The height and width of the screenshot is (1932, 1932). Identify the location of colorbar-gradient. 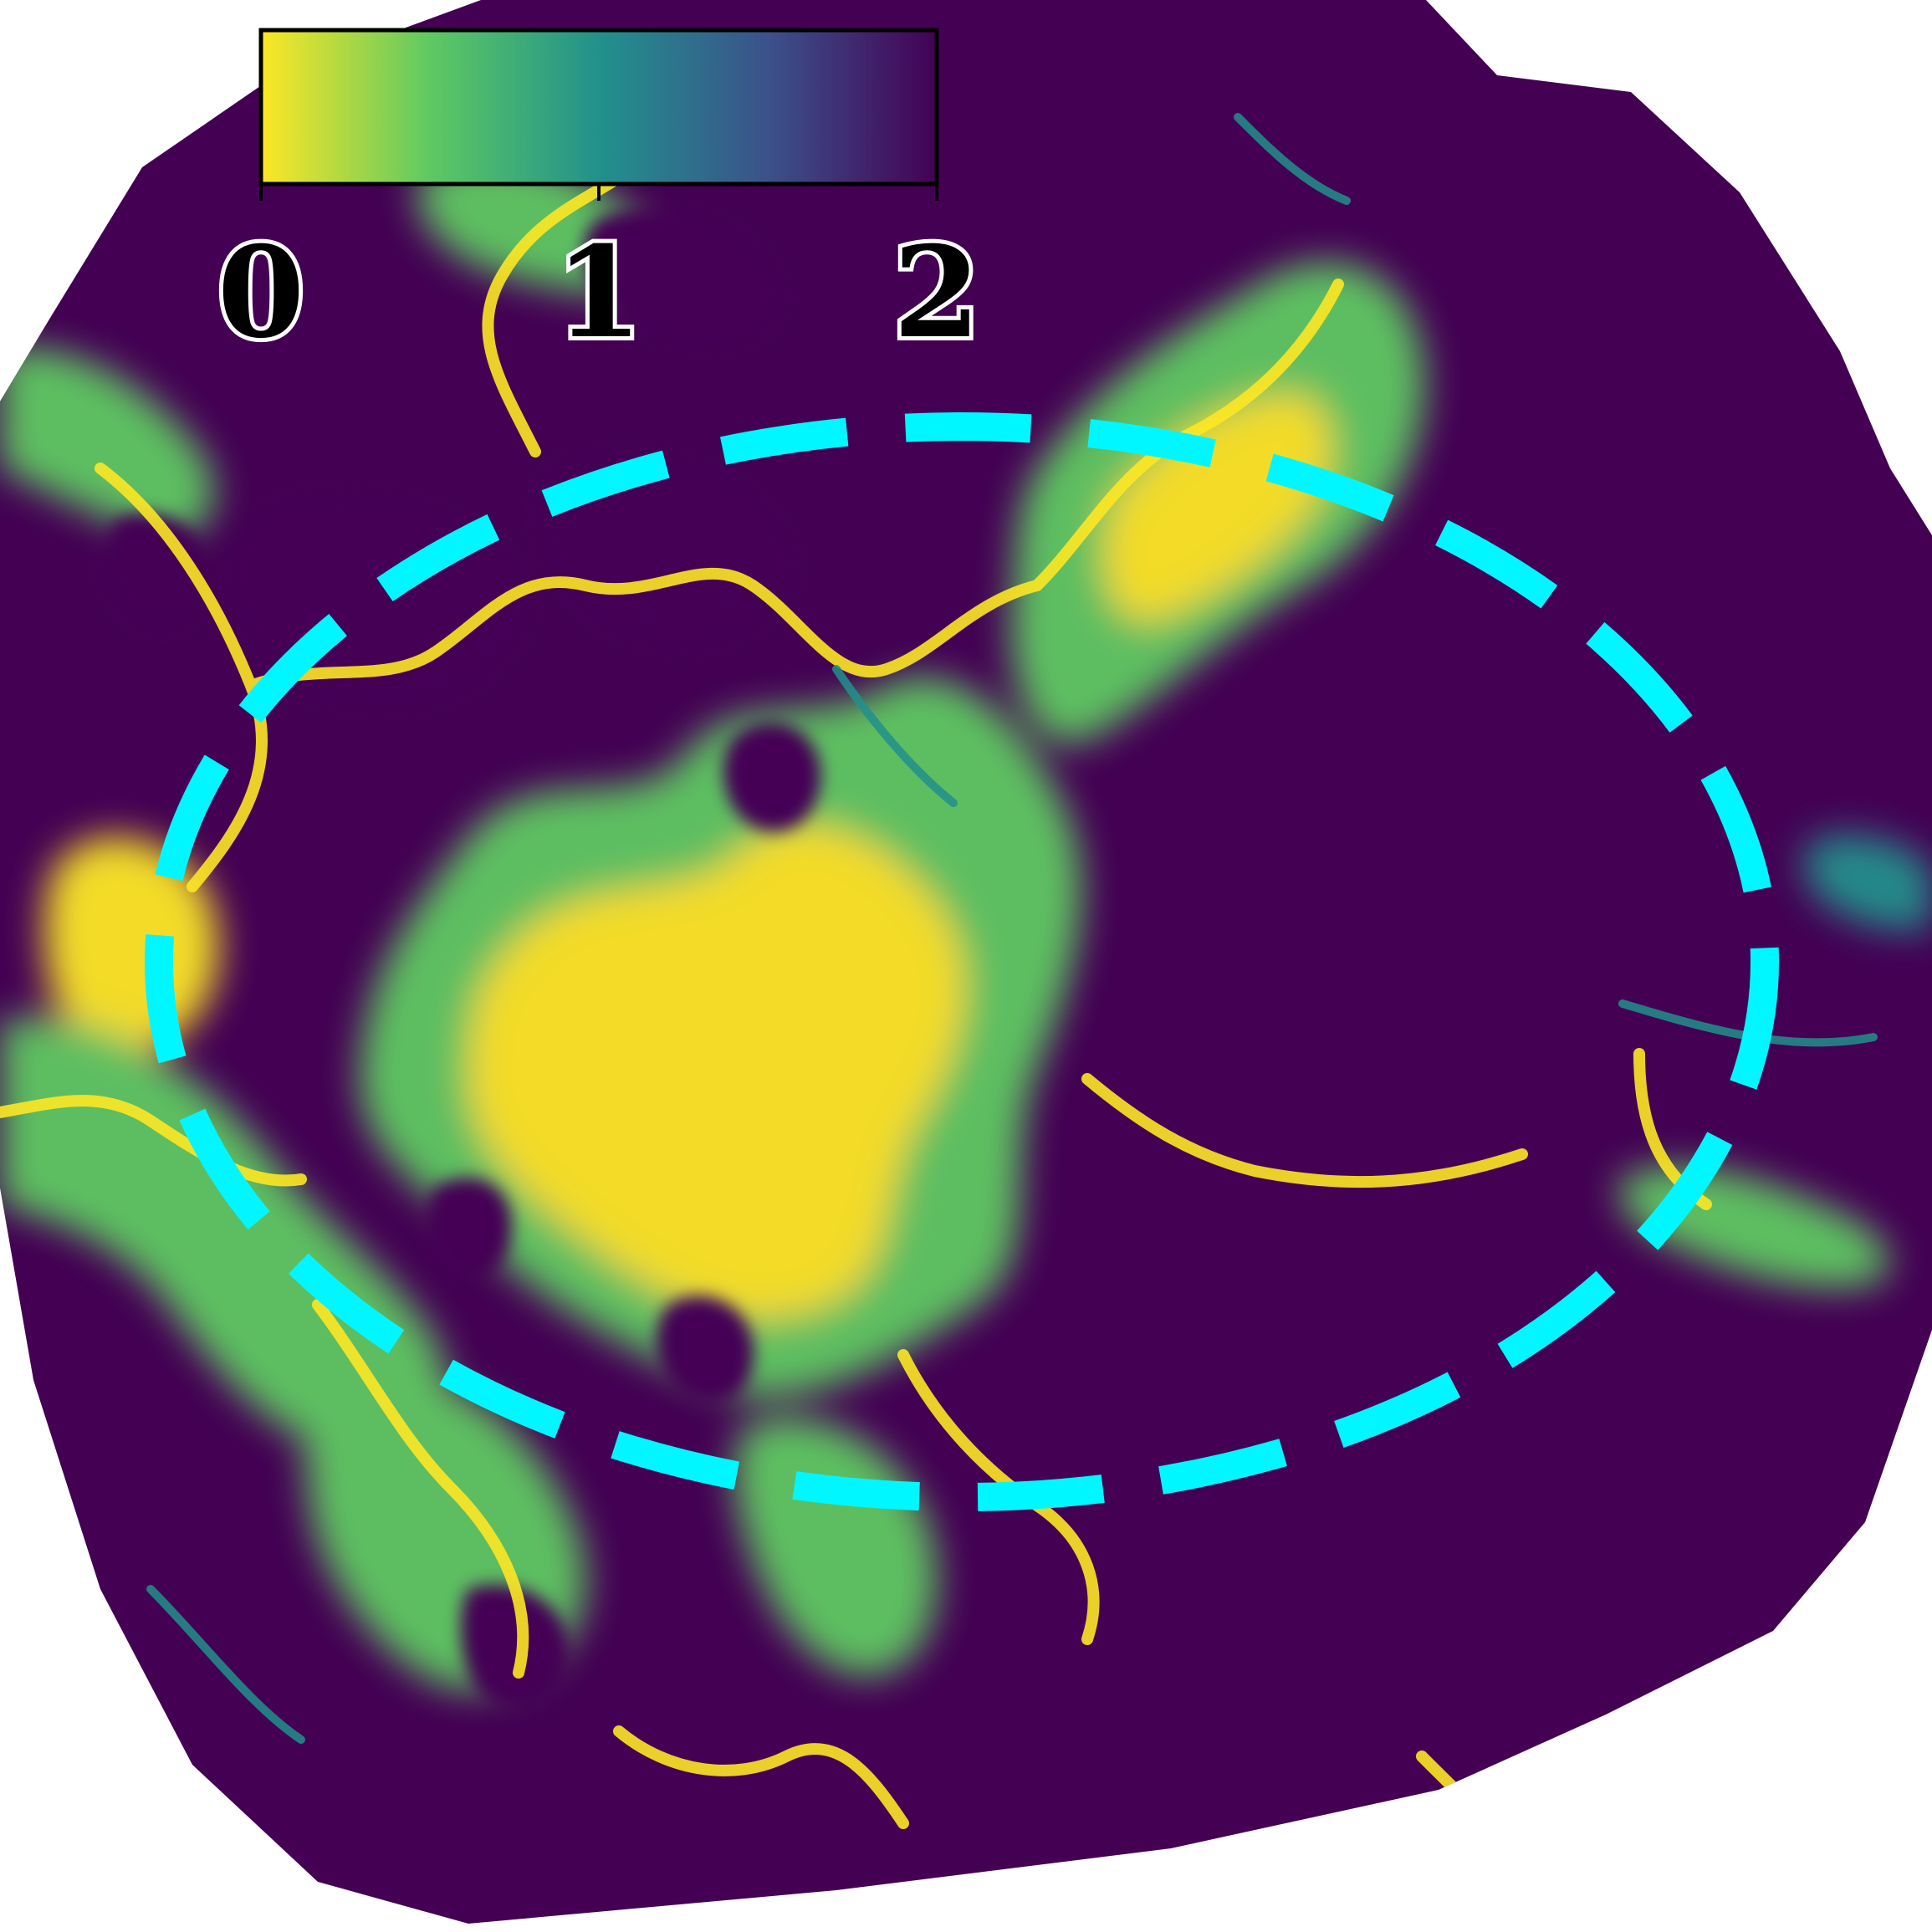
(598, 107).